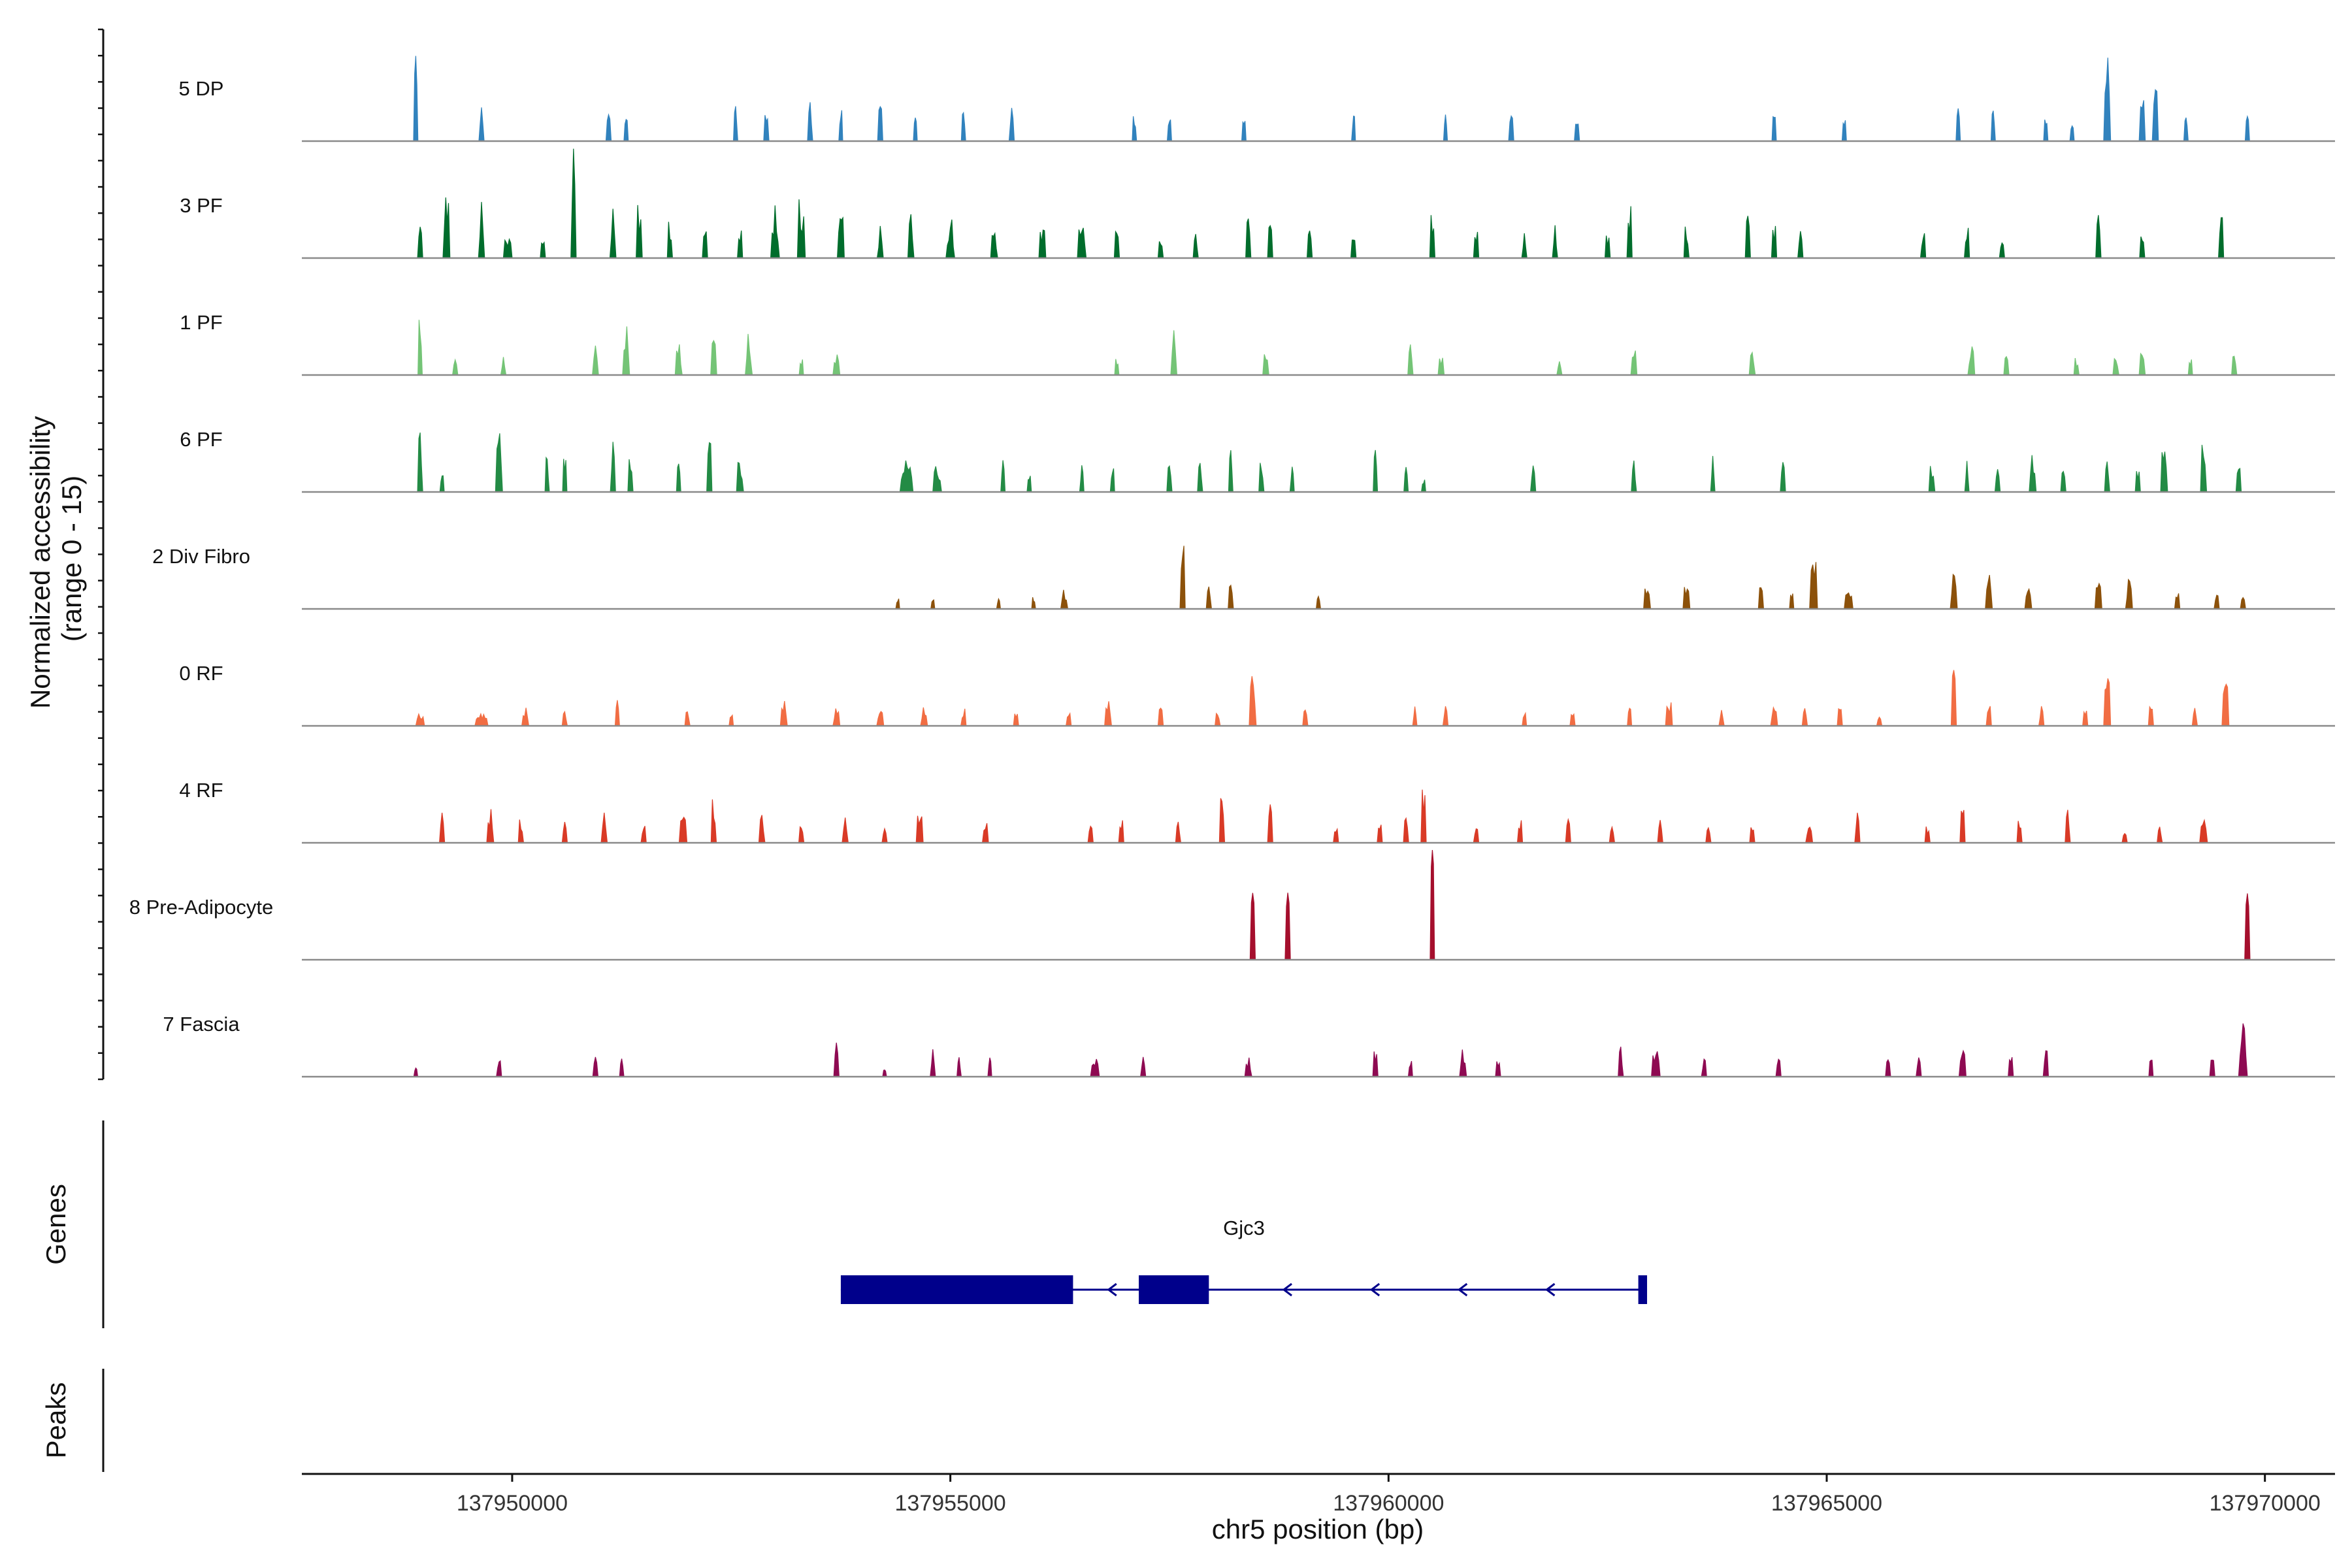 This screenshot has width=2352, height=1568. I want to click on genes-track-title: Genes, so click(56, 1224).